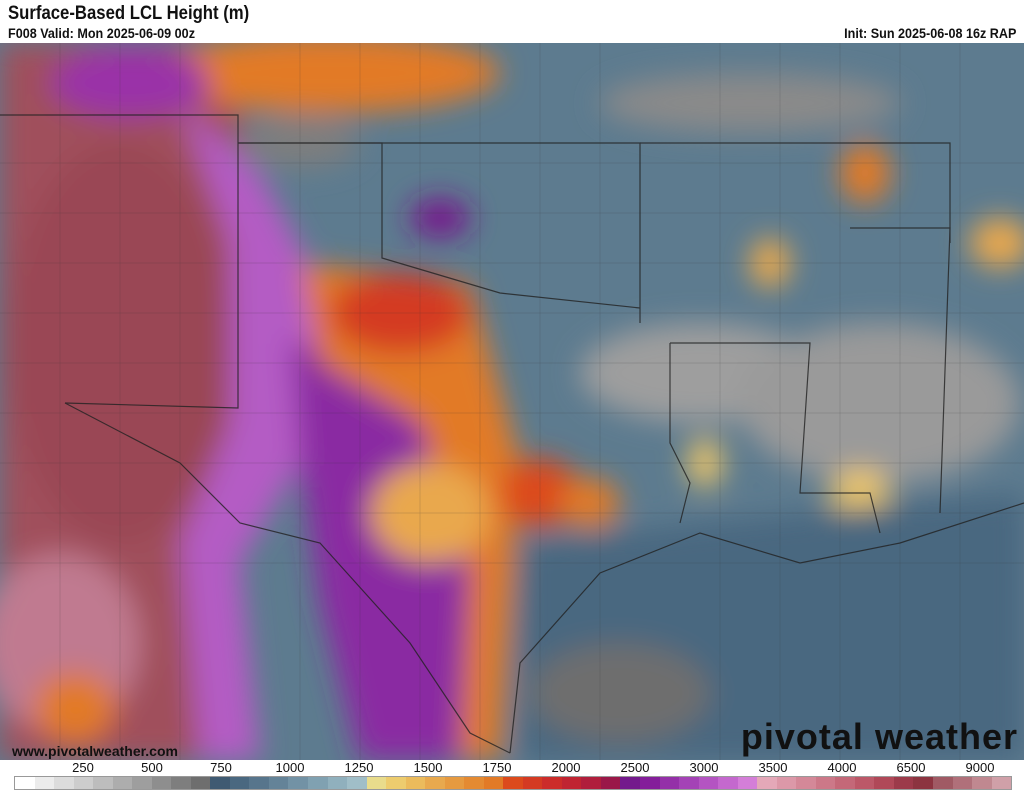 Image resolution: width=1024 pixels, height=791 pixels. What do you see at coordinates (101, 33) in the screenshot?
I see `valid-time: F008 Valid: Mon 2025-06-09 00z` at bounding box center [101, 33].